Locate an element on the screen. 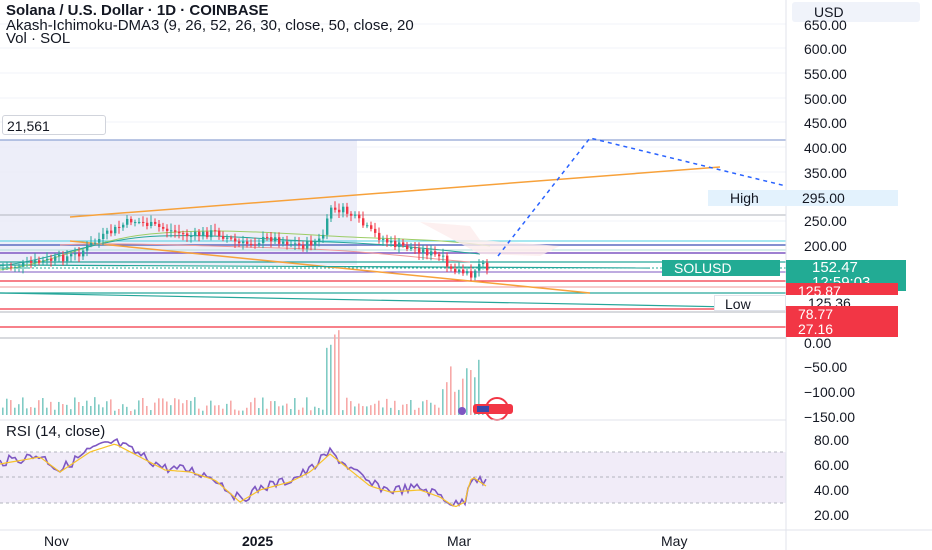 Image resolution: width=932 pixels, height=550 pixels. rsi-tick-20: 20.00 is located at coordinates (832, 515).